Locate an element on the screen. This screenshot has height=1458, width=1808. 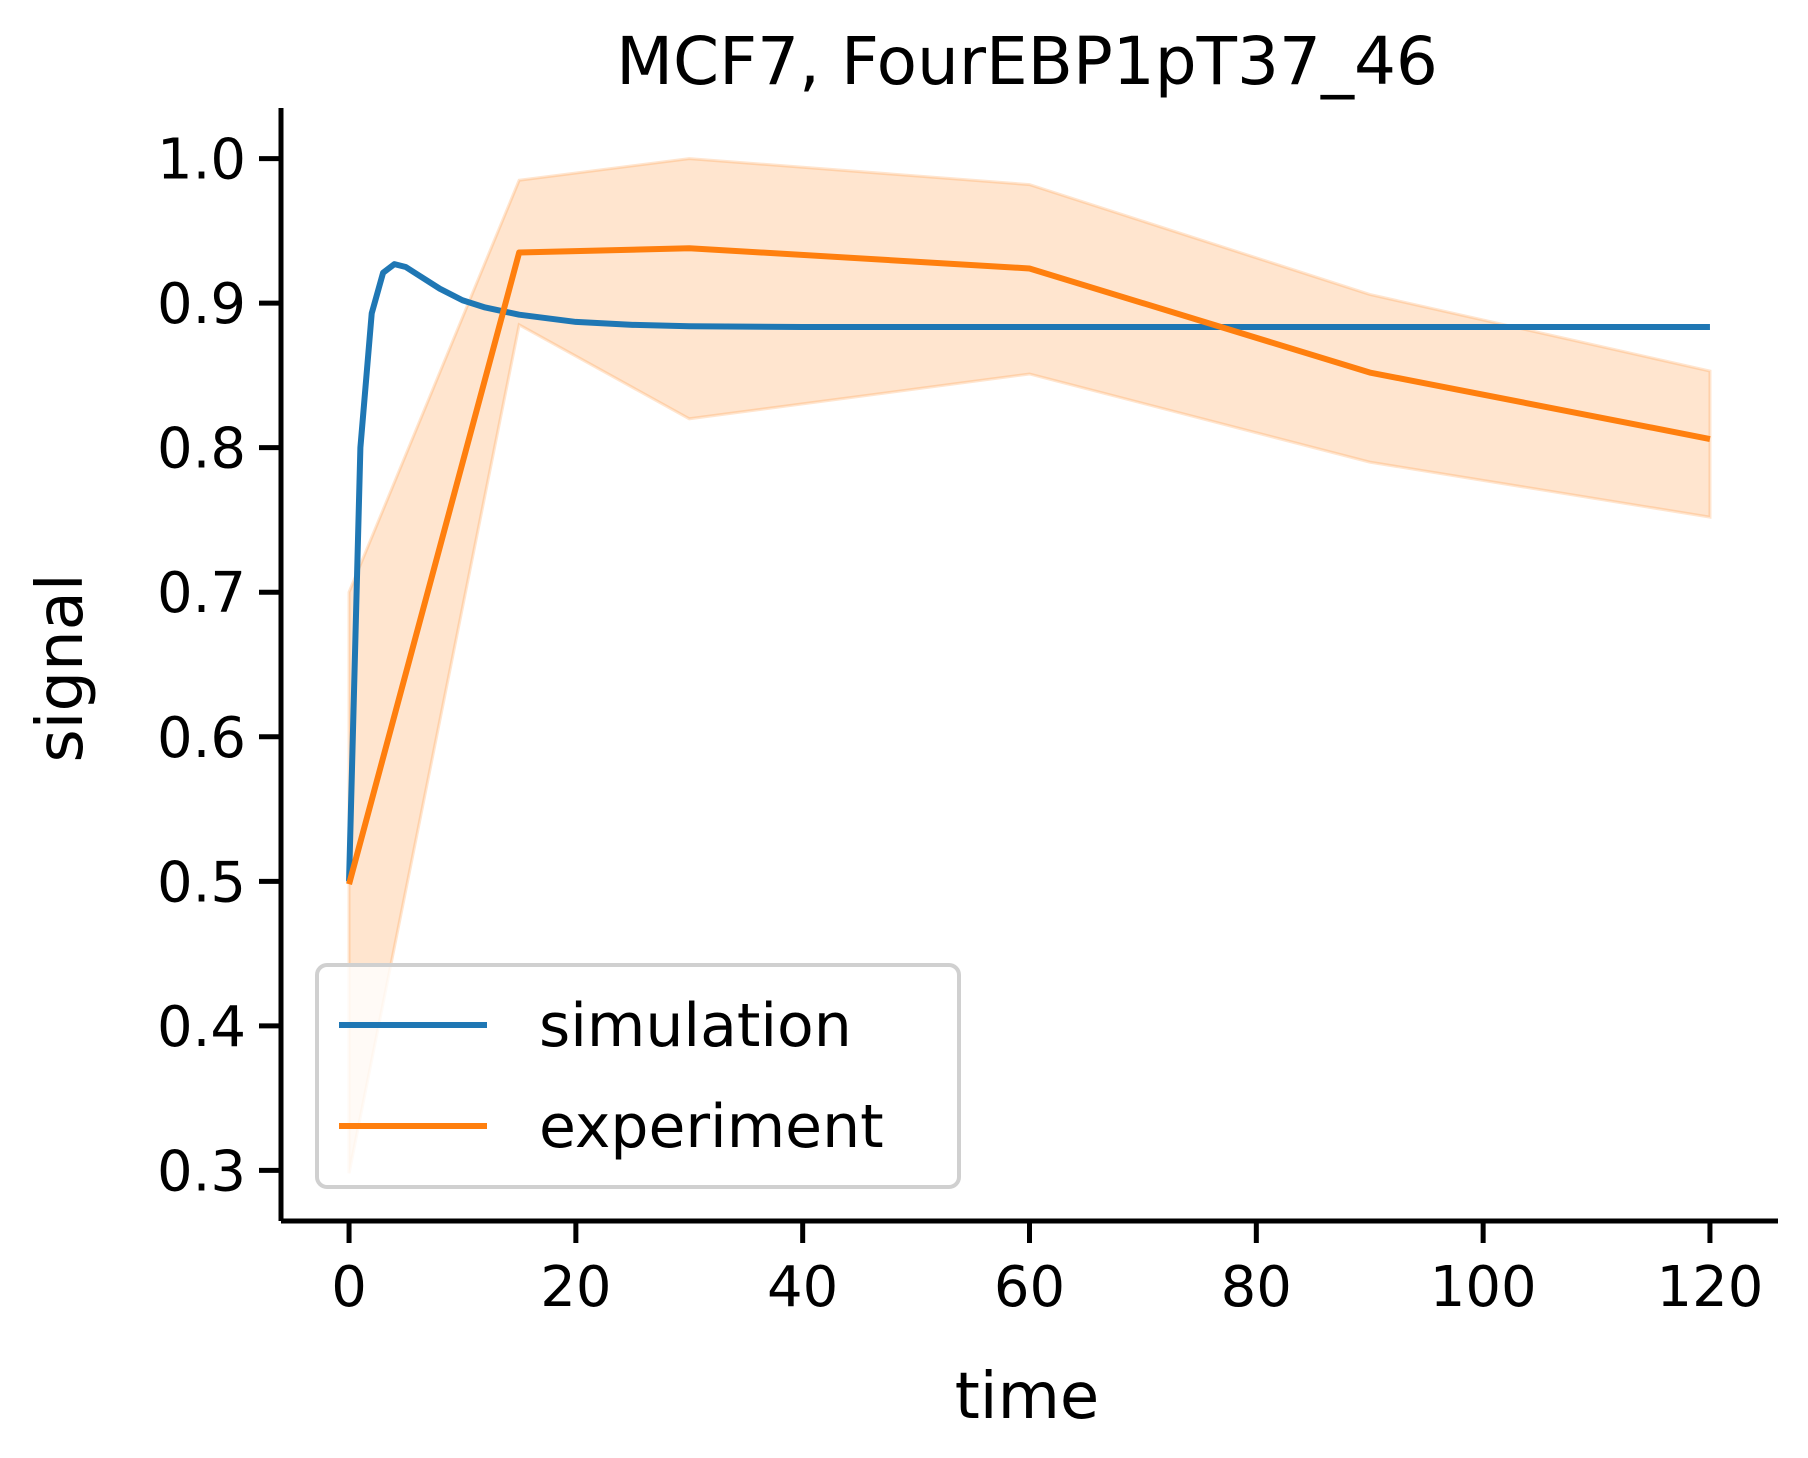
y-tick-label: 0.4 is located at coordinates (201, 1027).